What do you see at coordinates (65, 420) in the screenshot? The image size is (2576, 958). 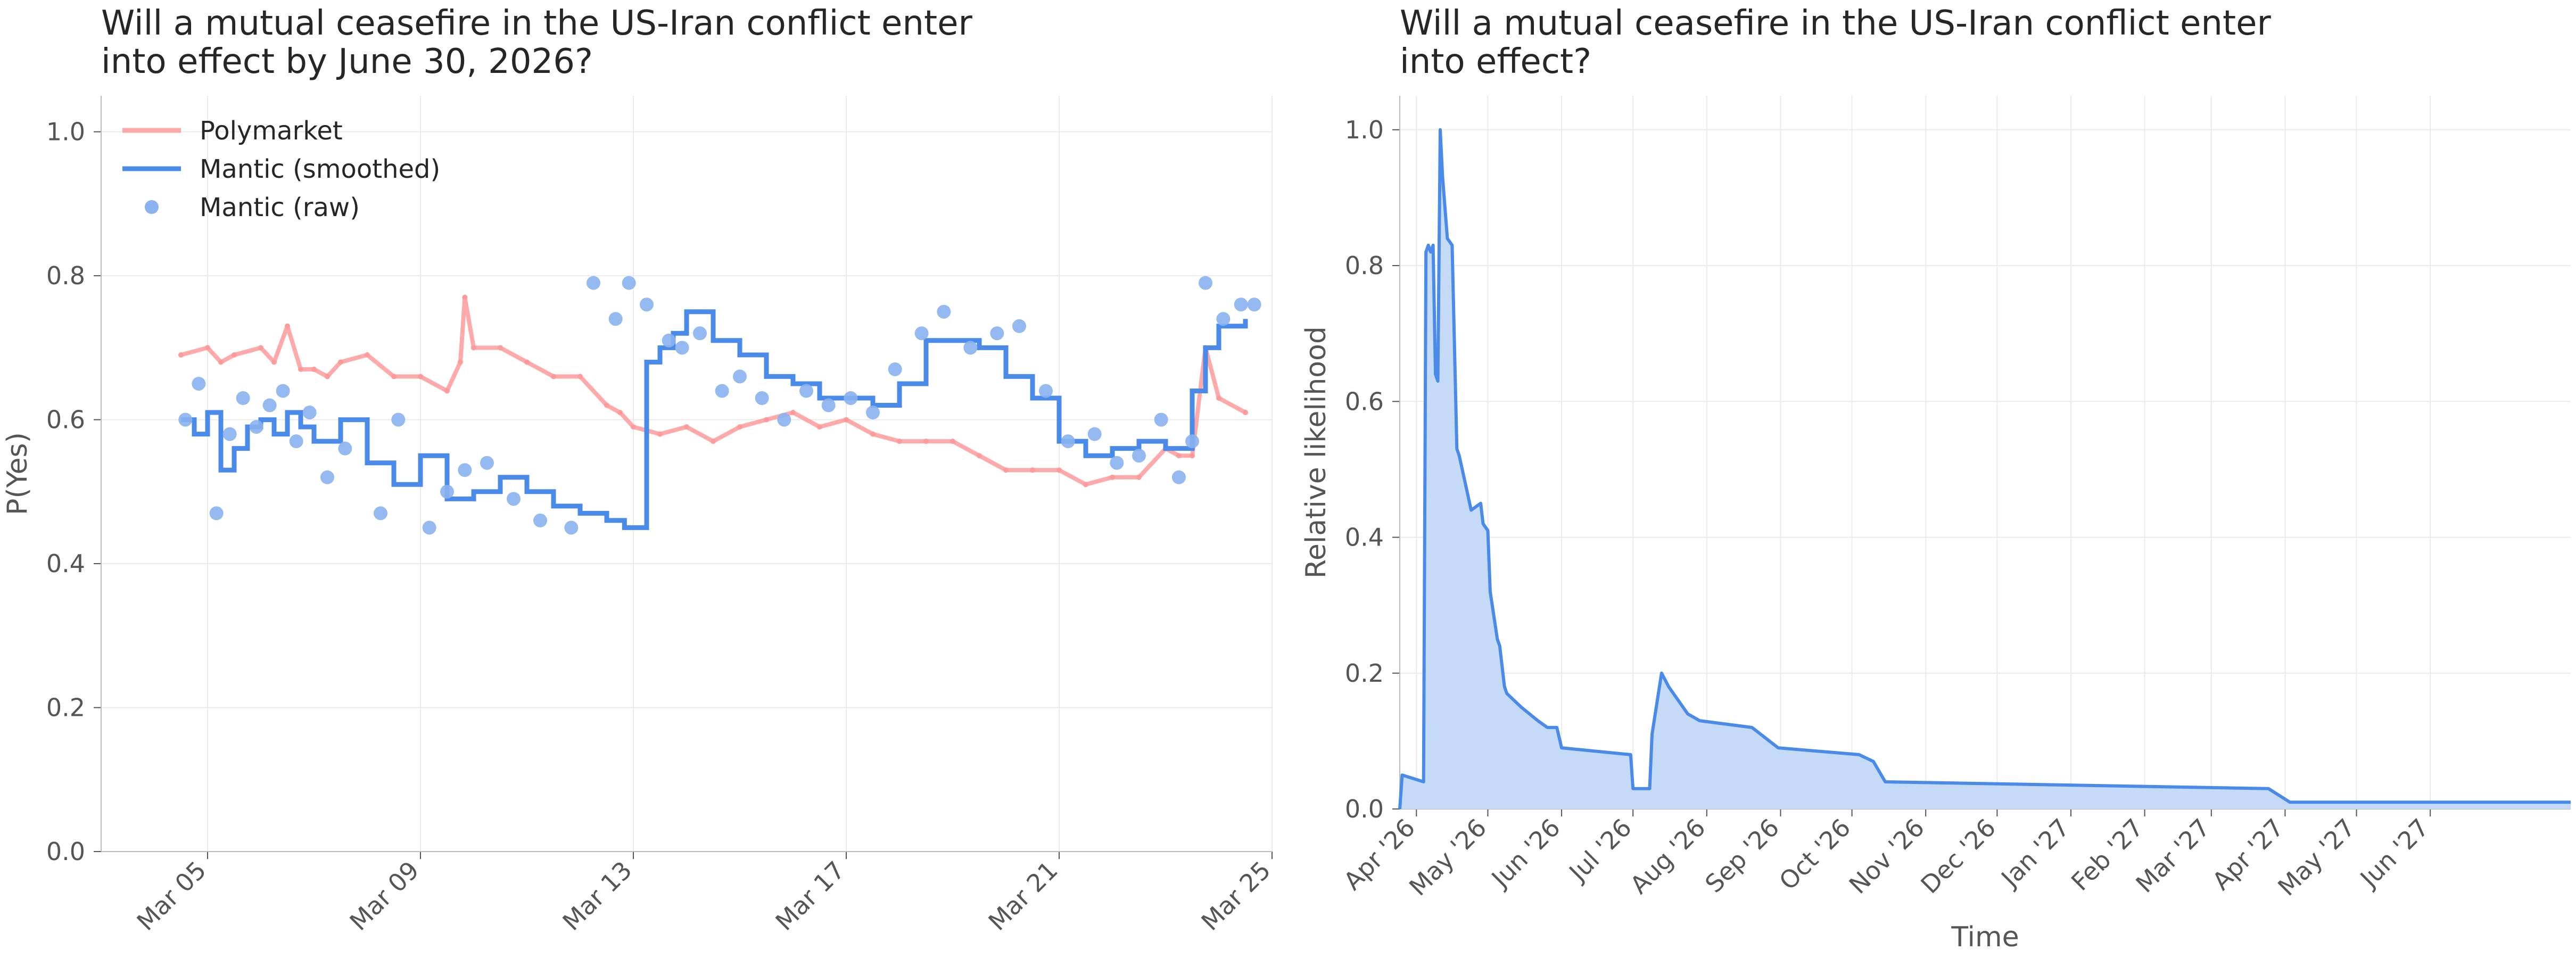 I see `left-y-tick-label: 0.6` at bounding box center [65, 420].